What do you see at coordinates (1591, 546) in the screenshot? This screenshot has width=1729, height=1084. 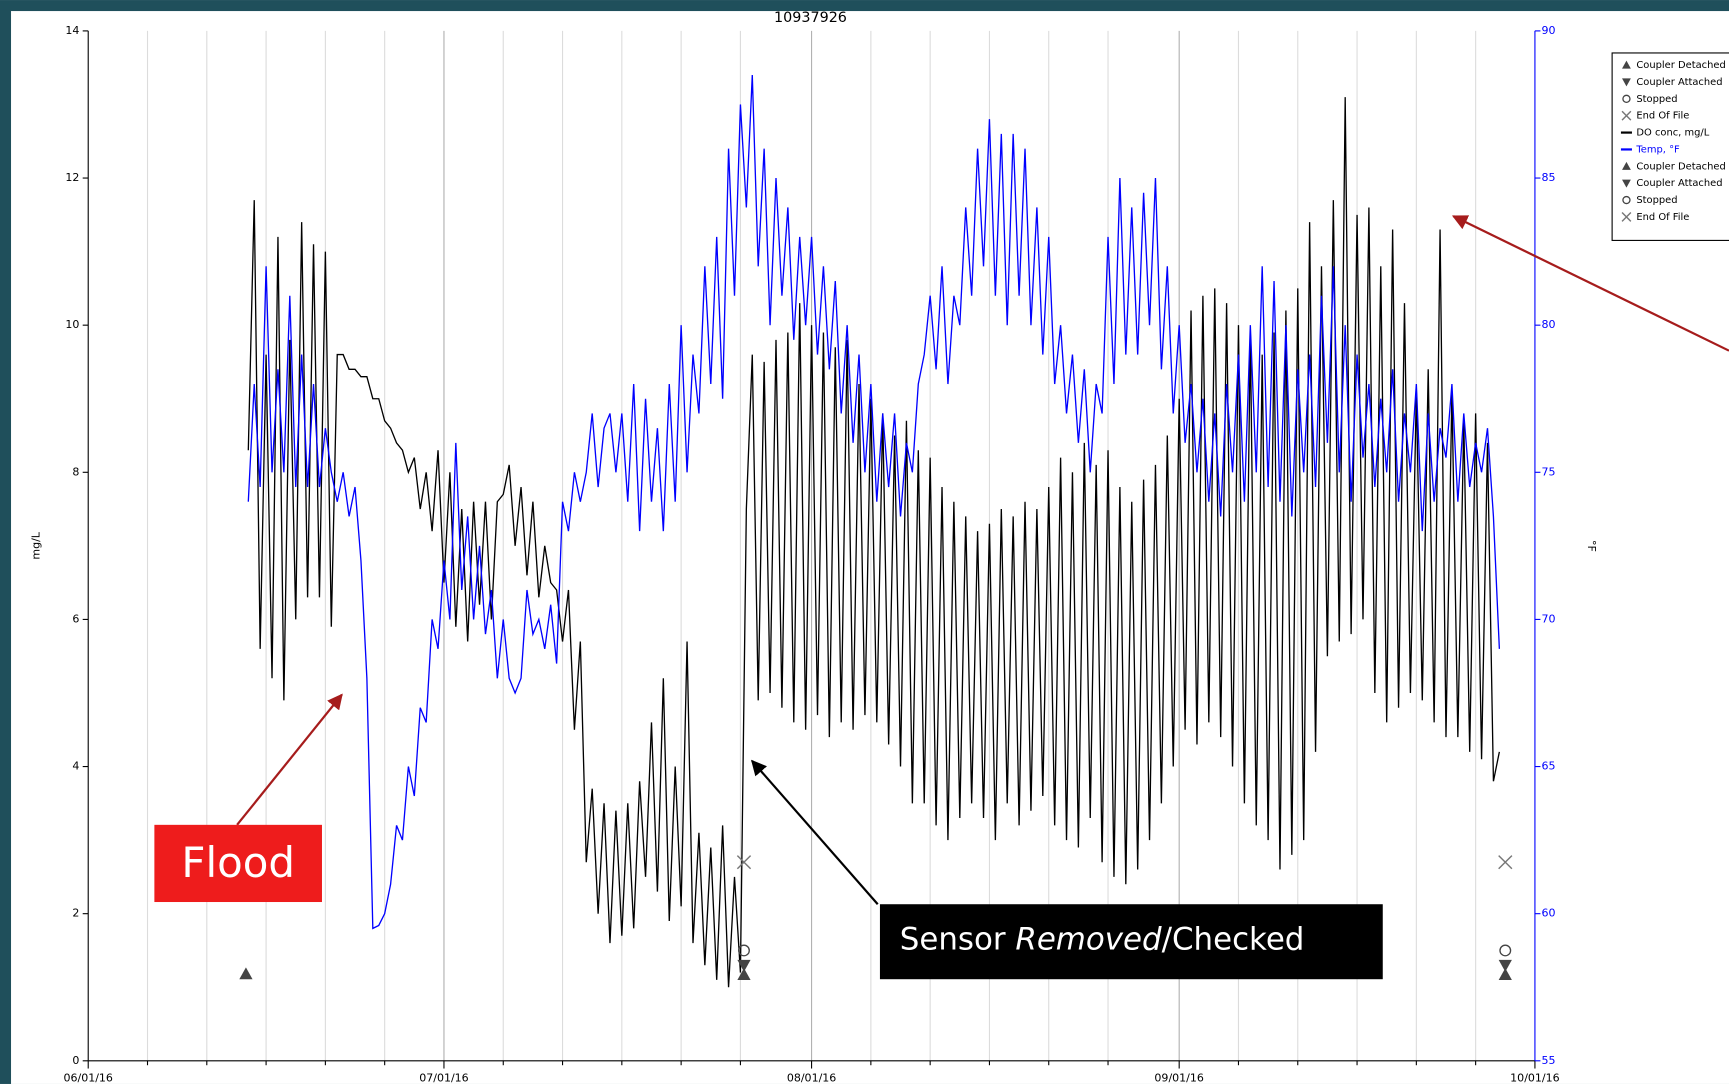 I see `y2-axis-label: °F` at bounding box center [1591, 546].